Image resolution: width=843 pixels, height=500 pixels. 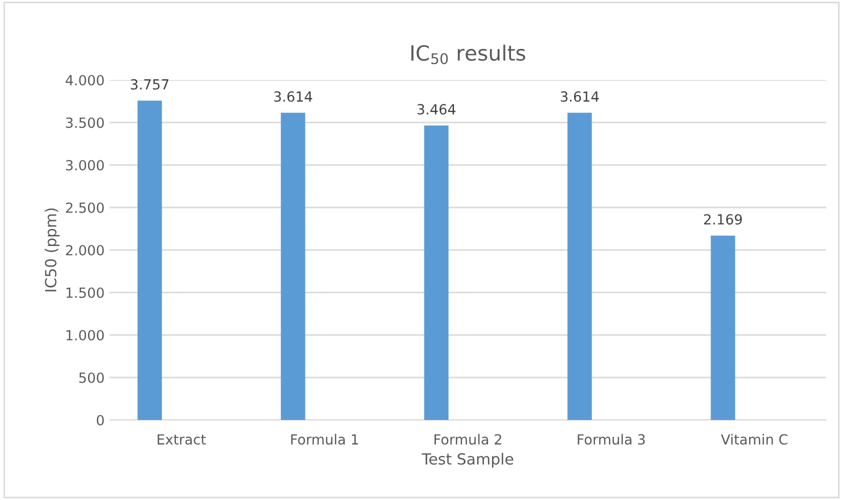 What do you see at coordinates (468, 460) in the screenshot?
I see `x-axis-title: Test Sample` at bounding box center [468, 460].